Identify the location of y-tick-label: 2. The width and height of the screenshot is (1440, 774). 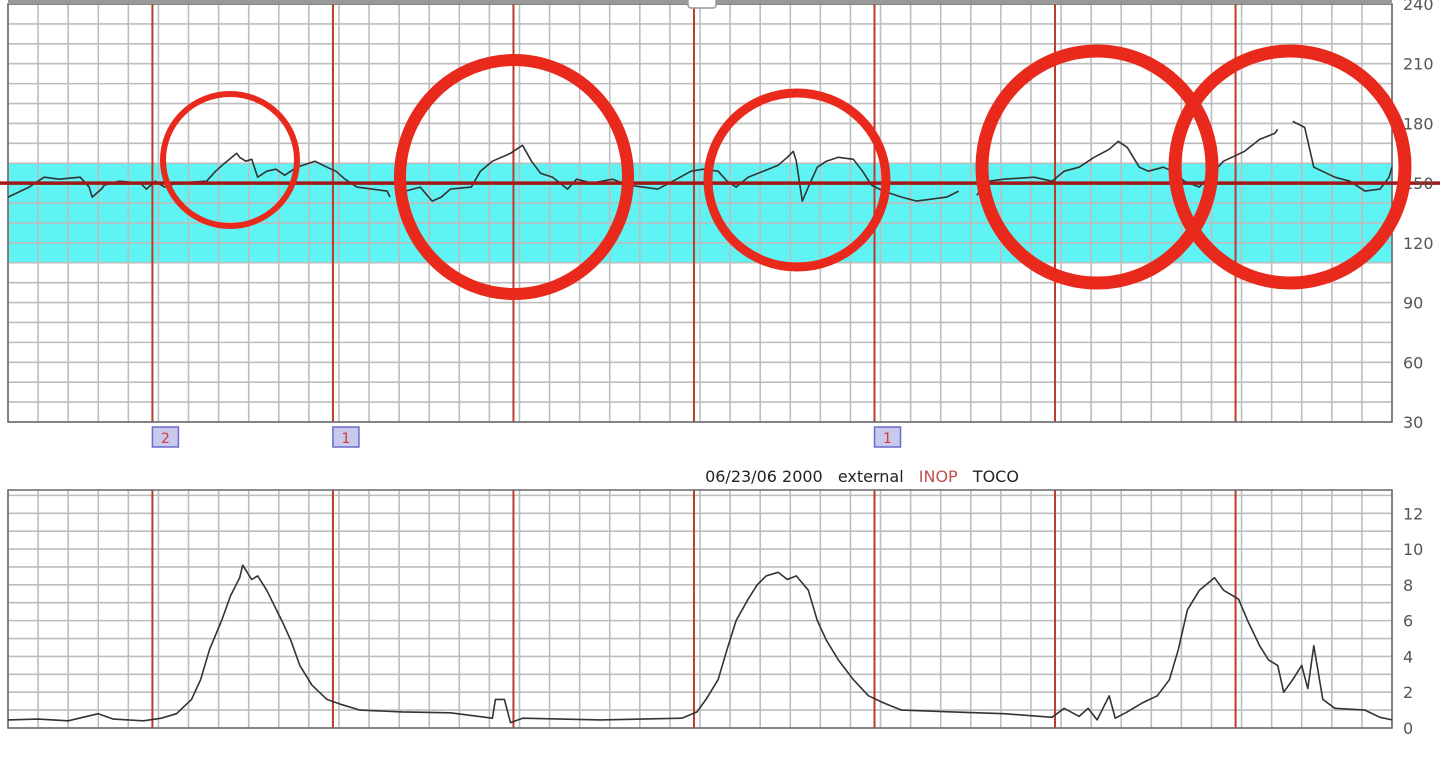
(1408, 692).